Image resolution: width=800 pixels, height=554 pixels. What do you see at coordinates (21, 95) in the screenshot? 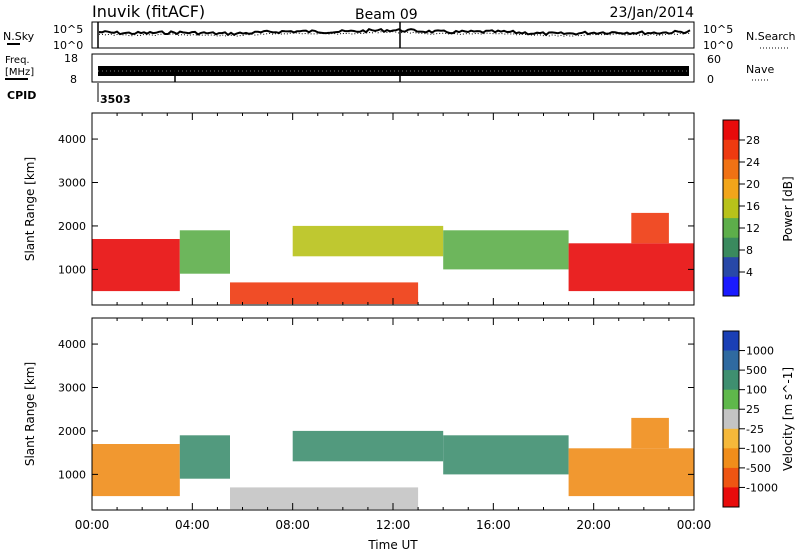
I see `cpid-label: CPID` at bounding box center [21, 95].